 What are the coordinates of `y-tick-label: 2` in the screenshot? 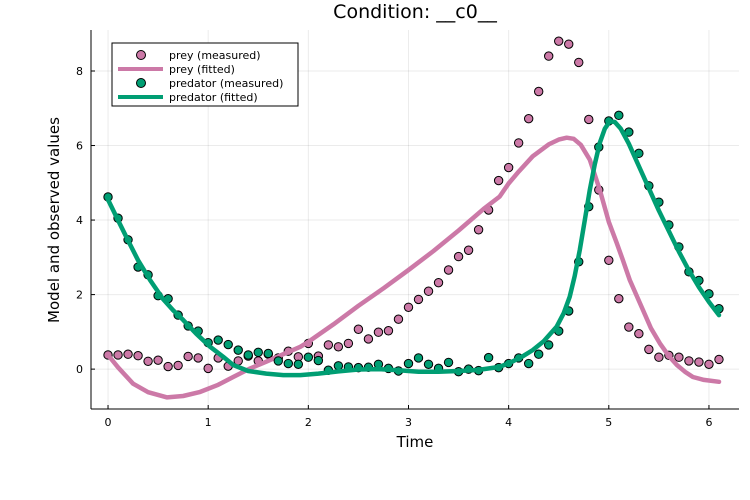 It's located at (79, 295).